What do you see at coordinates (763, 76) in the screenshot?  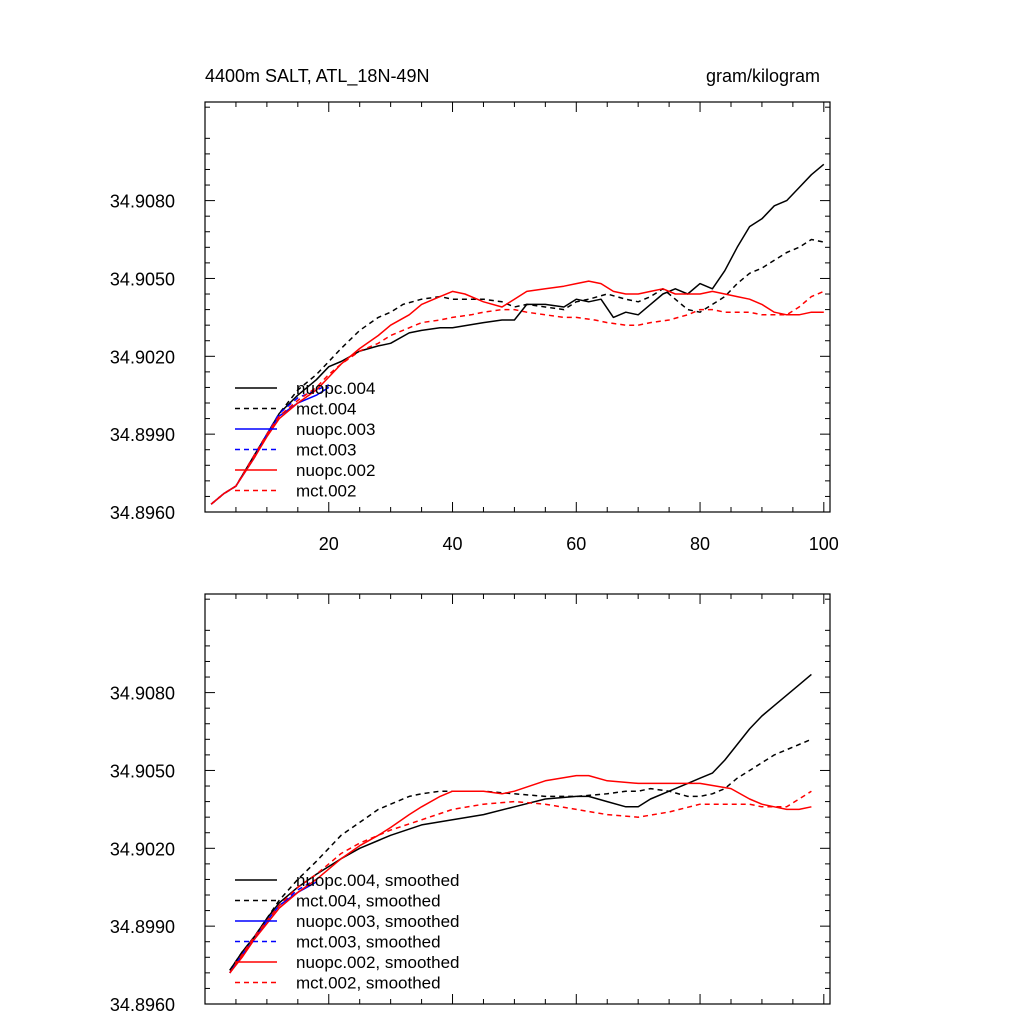 I see `chart-units: gram/kilogram` at bounding box center [763, 76].